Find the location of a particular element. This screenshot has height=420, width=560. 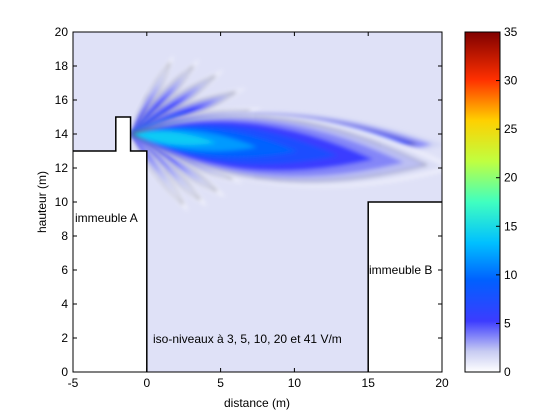

label-isolevels: iso-niveaux à 3, 5, 10, 20 et 41 V/m is located at coordinates (247, 339).